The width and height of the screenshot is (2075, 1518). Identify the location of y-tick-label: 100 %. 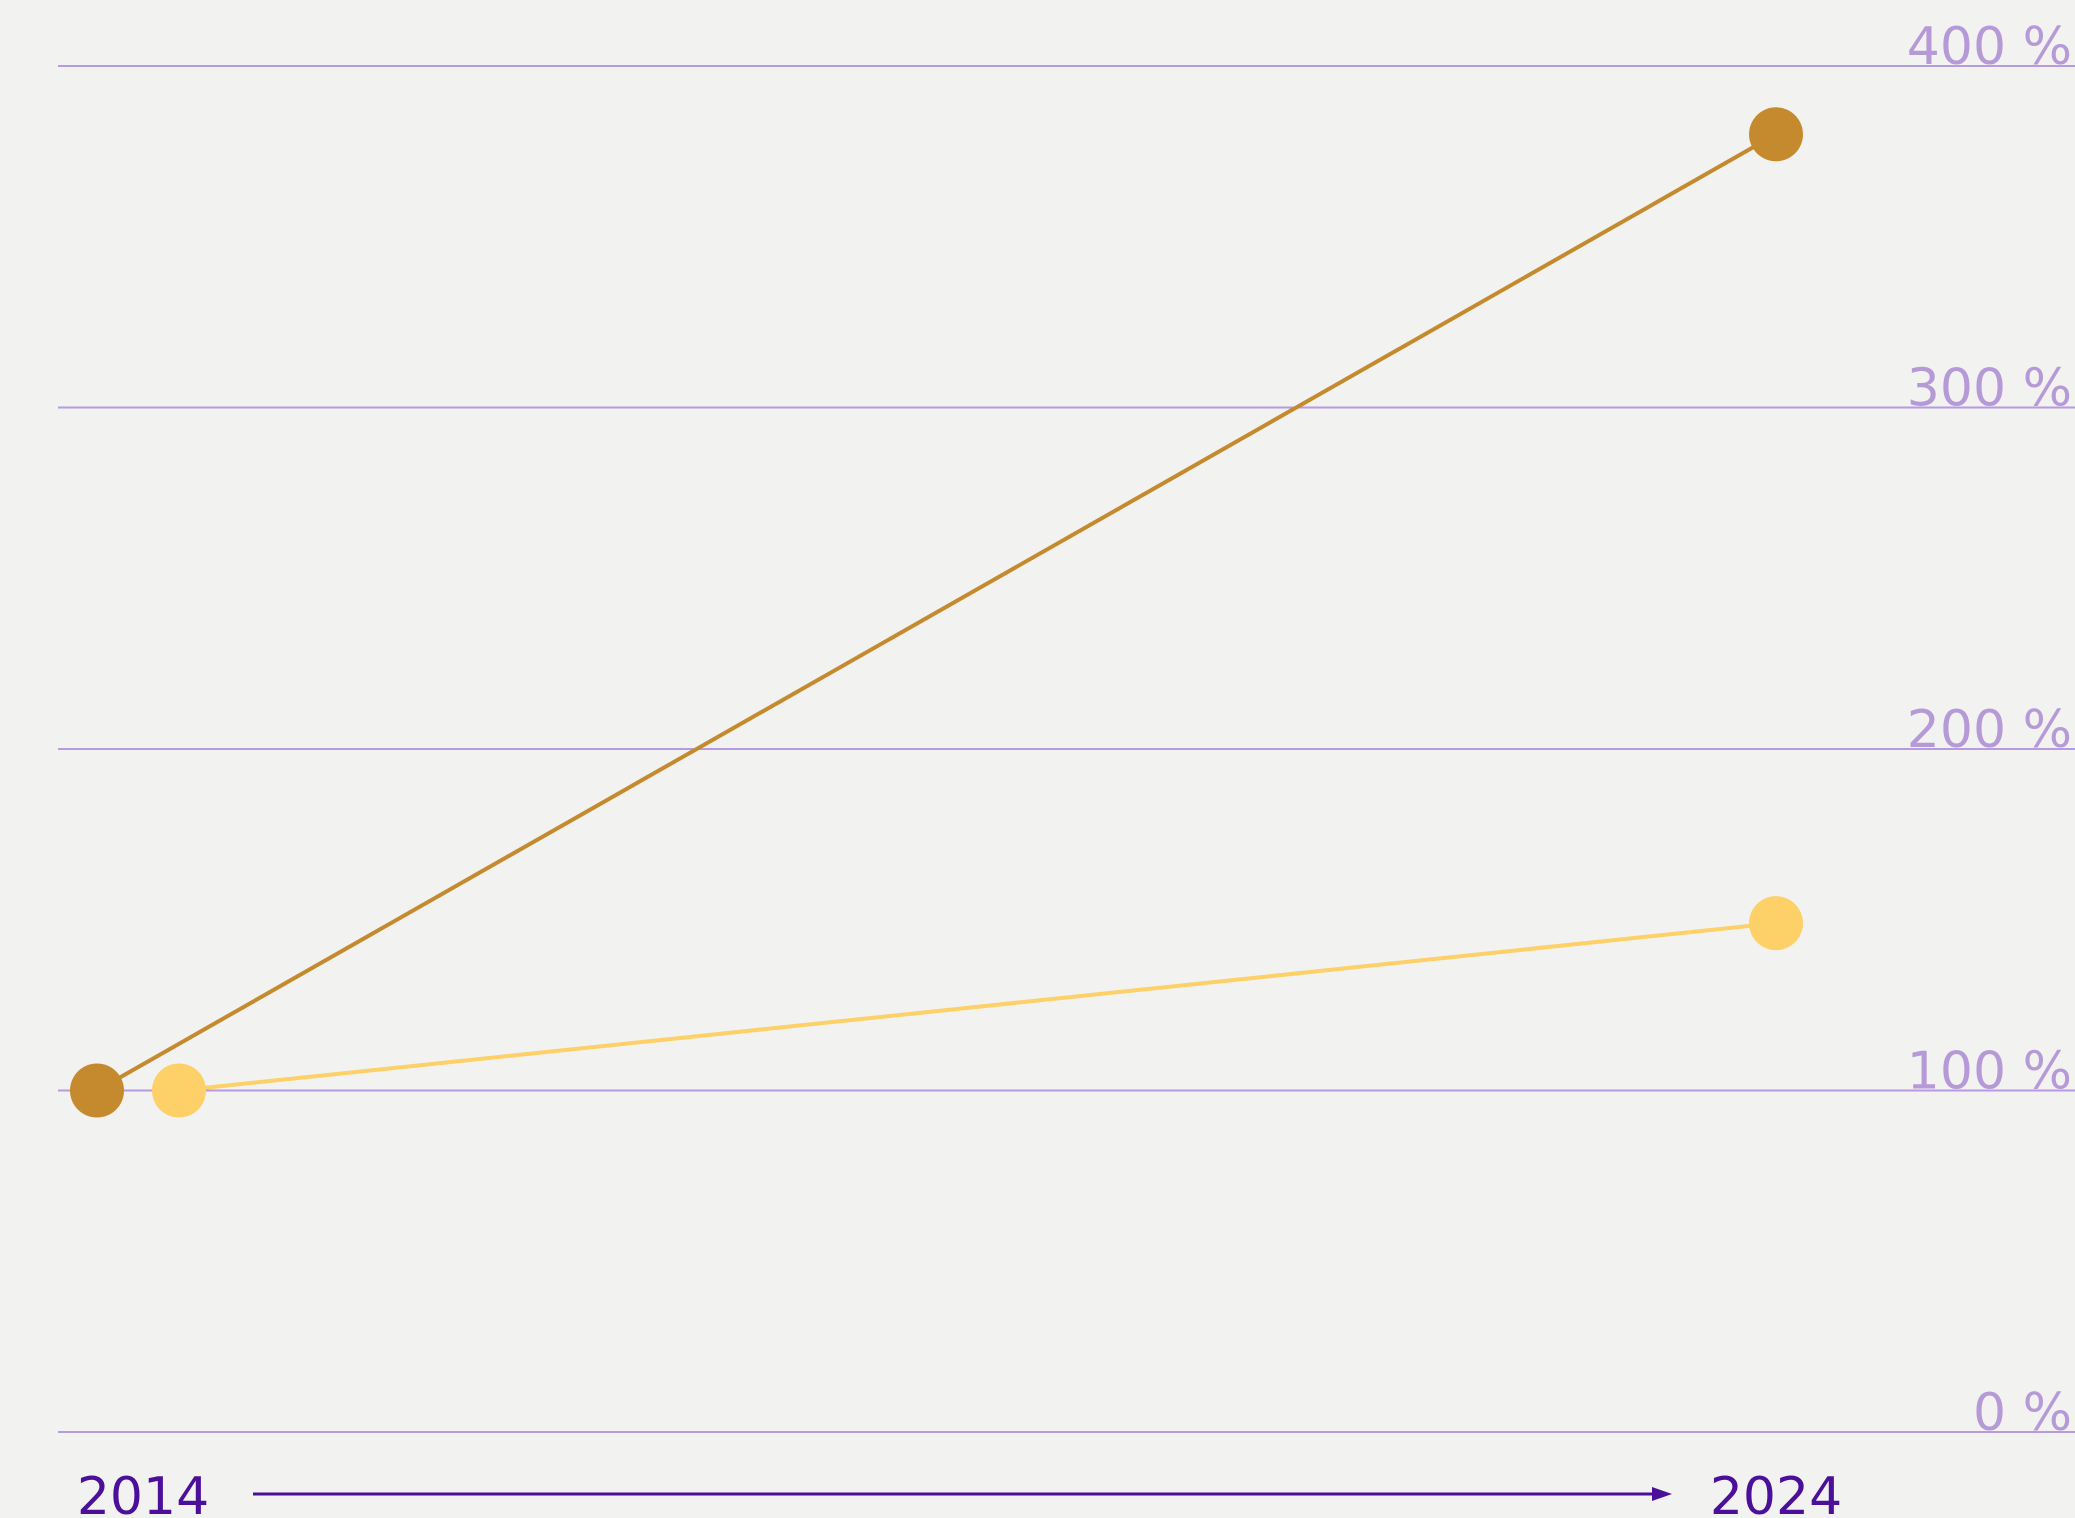
(1989, 1072).